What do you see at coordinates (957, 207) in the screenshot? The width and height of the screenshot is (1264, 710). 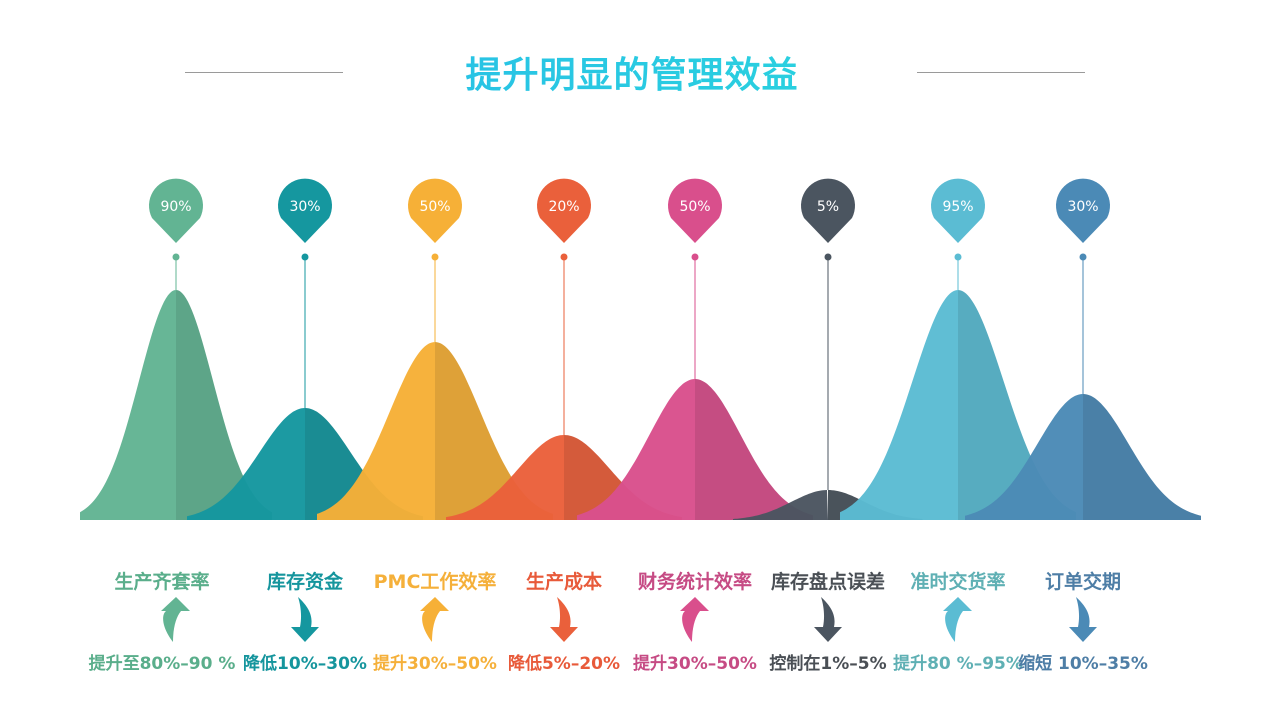 I see `pin-value: 95%` at bounding box center [957, 207].